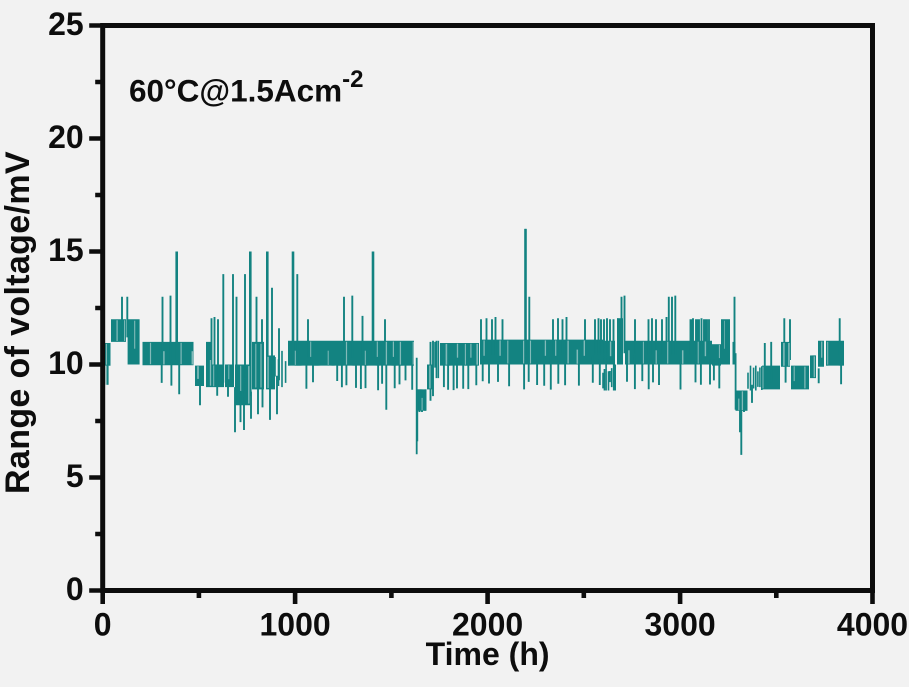  Describe the element at coordinates (487, 625) in the screenshot. I see `svg-text: 2000` at that location.